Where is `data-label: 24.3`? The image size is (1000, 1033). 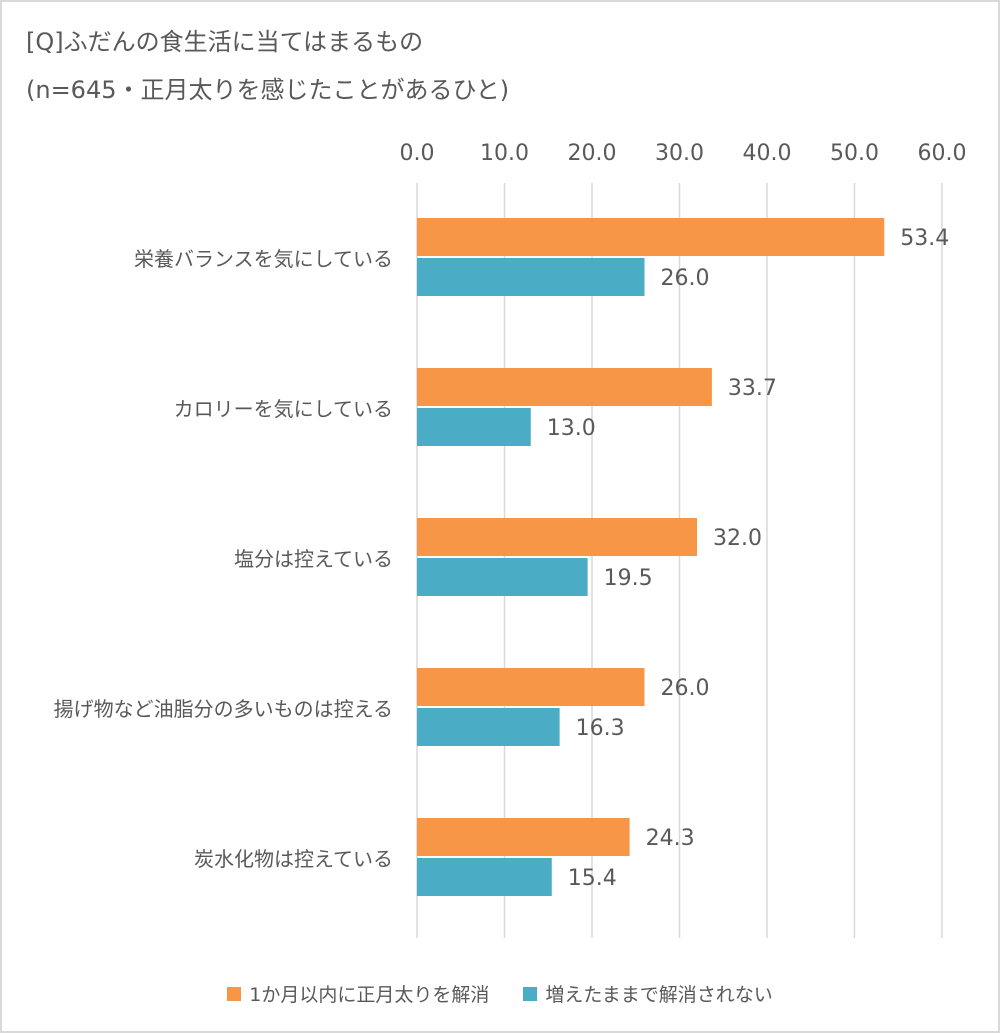 data-label: 24.3 is located at coordinates (670, 838).